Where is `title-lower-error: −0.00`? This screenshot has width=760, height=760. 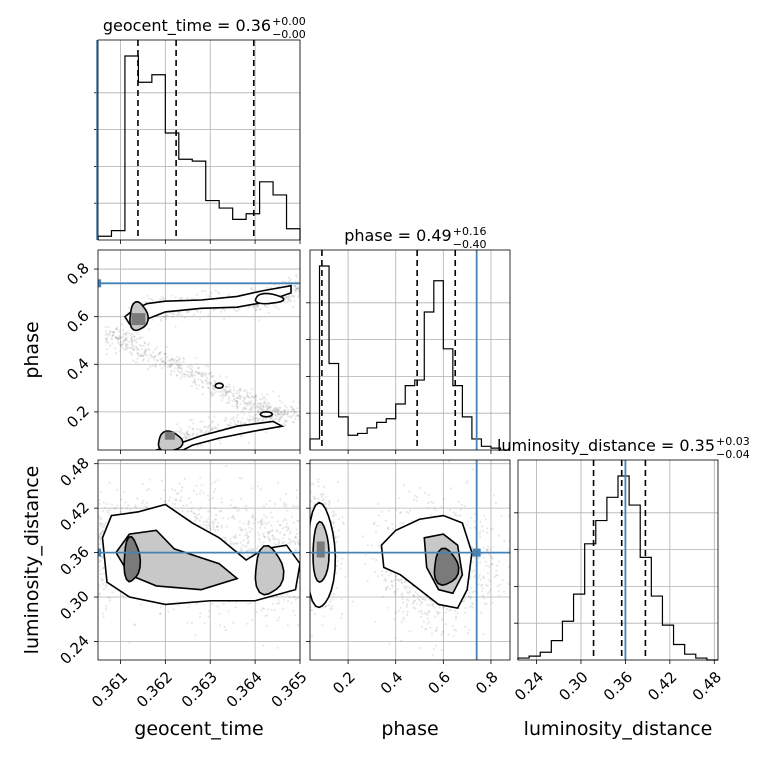
title-lower-error: −0.00 is located at coordinates (289, 34).